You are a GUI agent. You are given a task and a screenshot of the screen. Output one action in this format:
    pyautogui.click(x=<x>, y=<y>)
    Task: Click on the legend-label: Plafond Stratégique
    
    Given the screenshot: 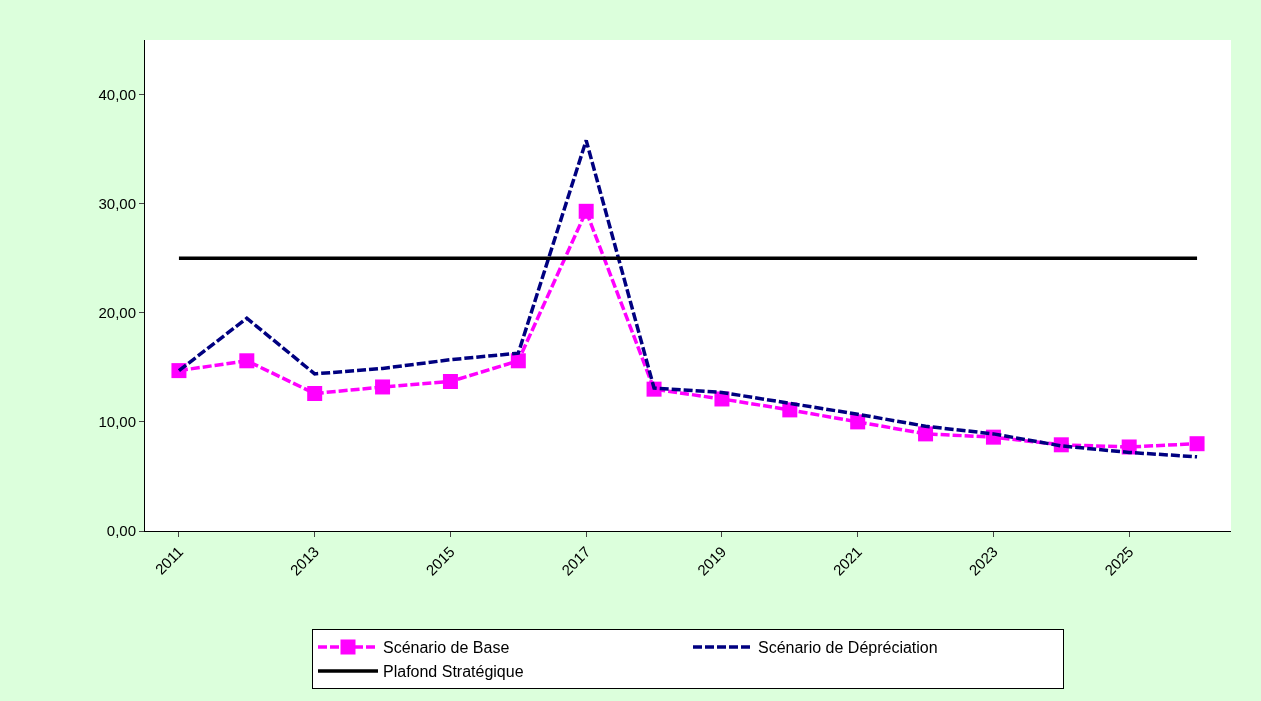 What is the action you would take?
    pyautogui.click(x=453, y=672)
    